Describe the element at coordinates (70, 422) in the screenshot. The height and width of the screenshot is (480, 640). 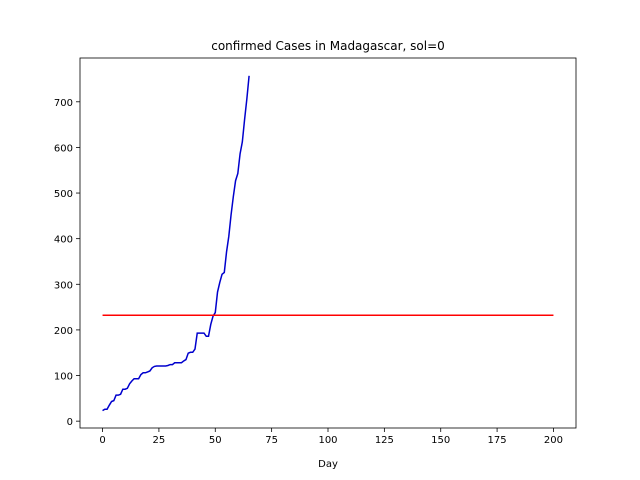
I see `y-tick-label: 0` at that location.